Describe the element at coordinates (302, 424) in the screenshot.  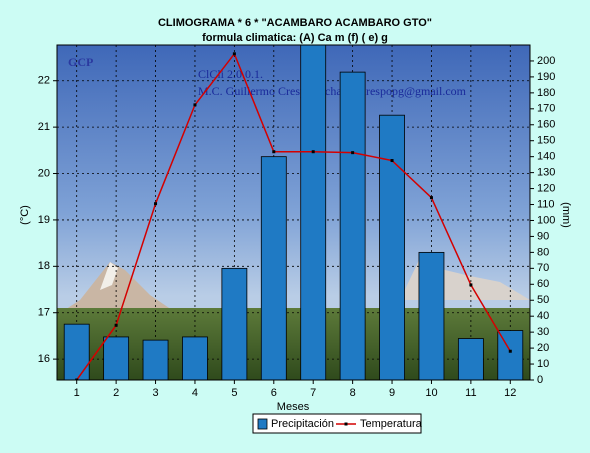
I see `legend-label: Precipitación` at that location.